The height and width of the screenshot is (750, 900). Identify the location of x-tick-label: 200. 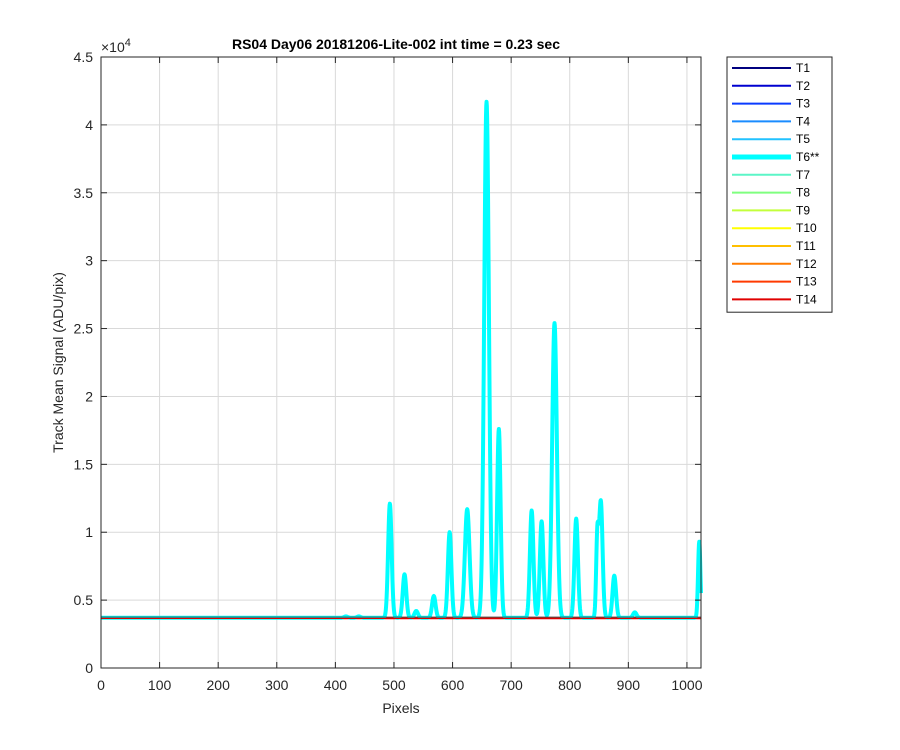
(219, 685).